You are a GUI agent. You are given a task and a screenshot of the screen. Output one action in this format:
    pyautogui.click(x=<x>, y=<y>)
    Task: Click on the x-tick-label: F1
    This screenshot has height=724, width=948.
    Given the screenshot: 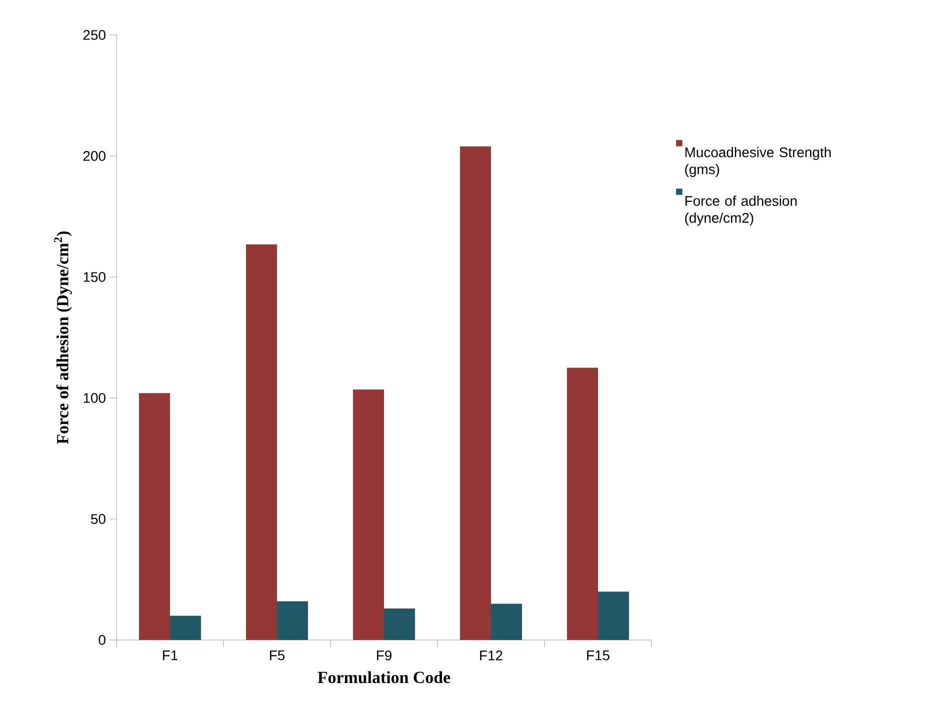 What is the action you would take?
    pyautogui.click(x=170, y=655)
    